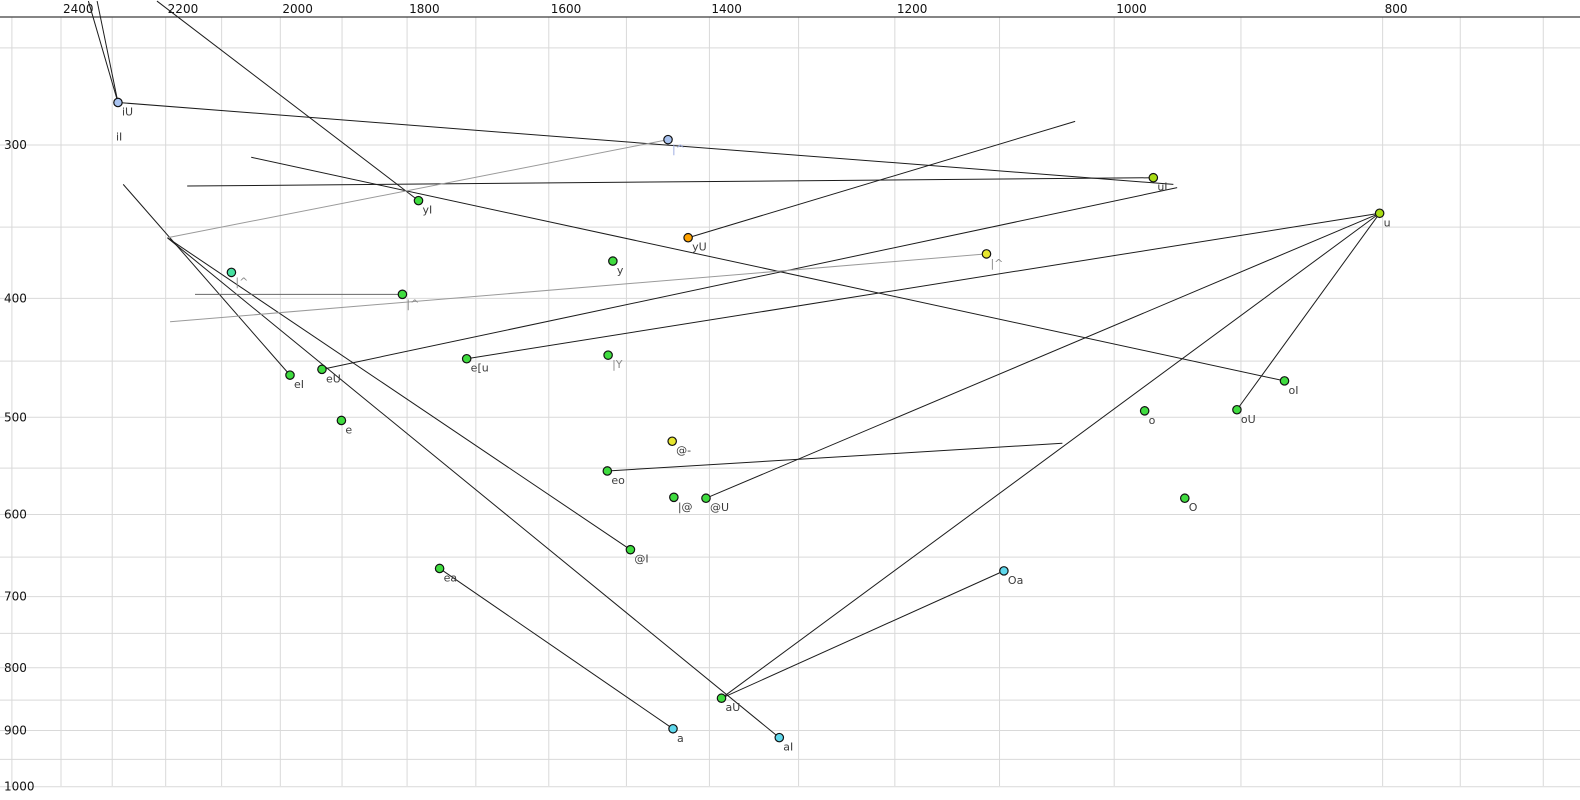 This screenshot has height=800, width=1580. Describe the element at coordinates (127, 111) in the screenshot. I see `data-point-label-iU: iU` at that location.